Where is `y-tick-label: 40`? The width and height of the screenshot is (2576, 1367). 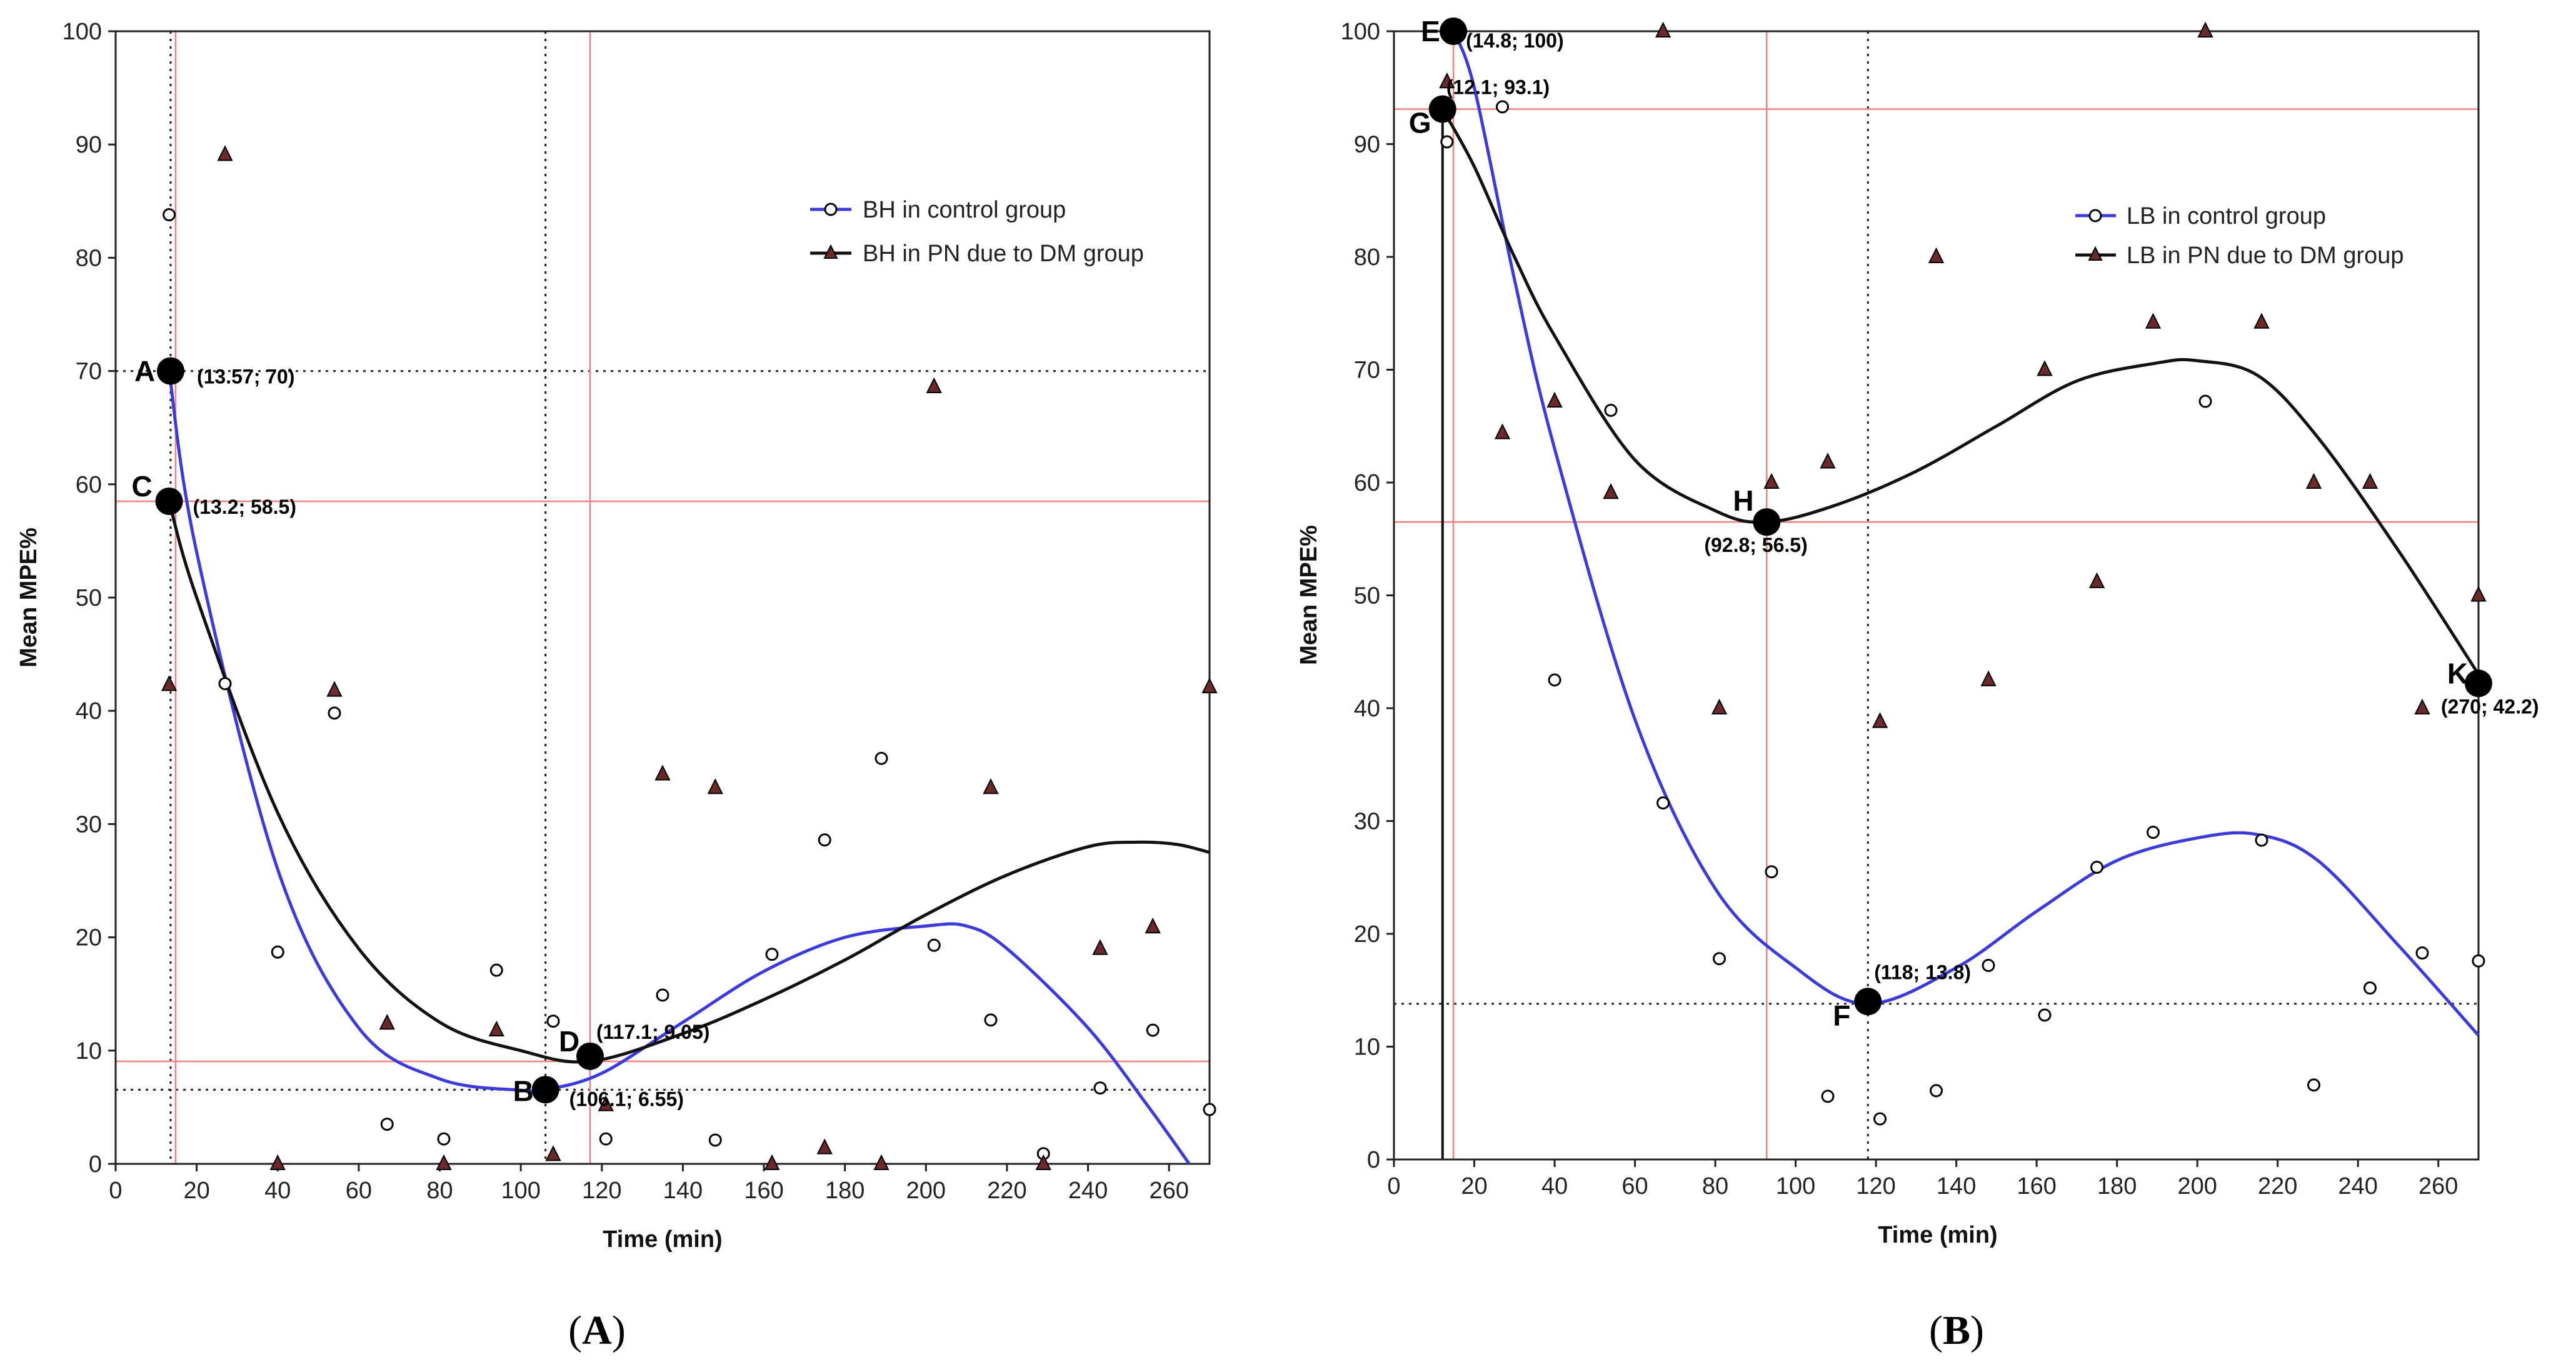 y-tick-label: 40 is located at coordinates (1367, 709).